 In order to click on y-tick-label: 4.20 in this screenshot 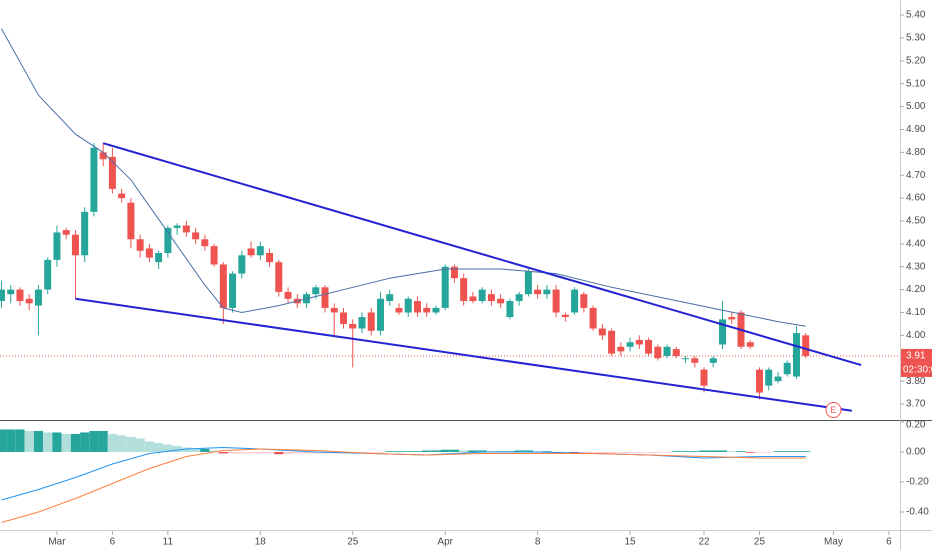, I will do `click(916, 289)`.